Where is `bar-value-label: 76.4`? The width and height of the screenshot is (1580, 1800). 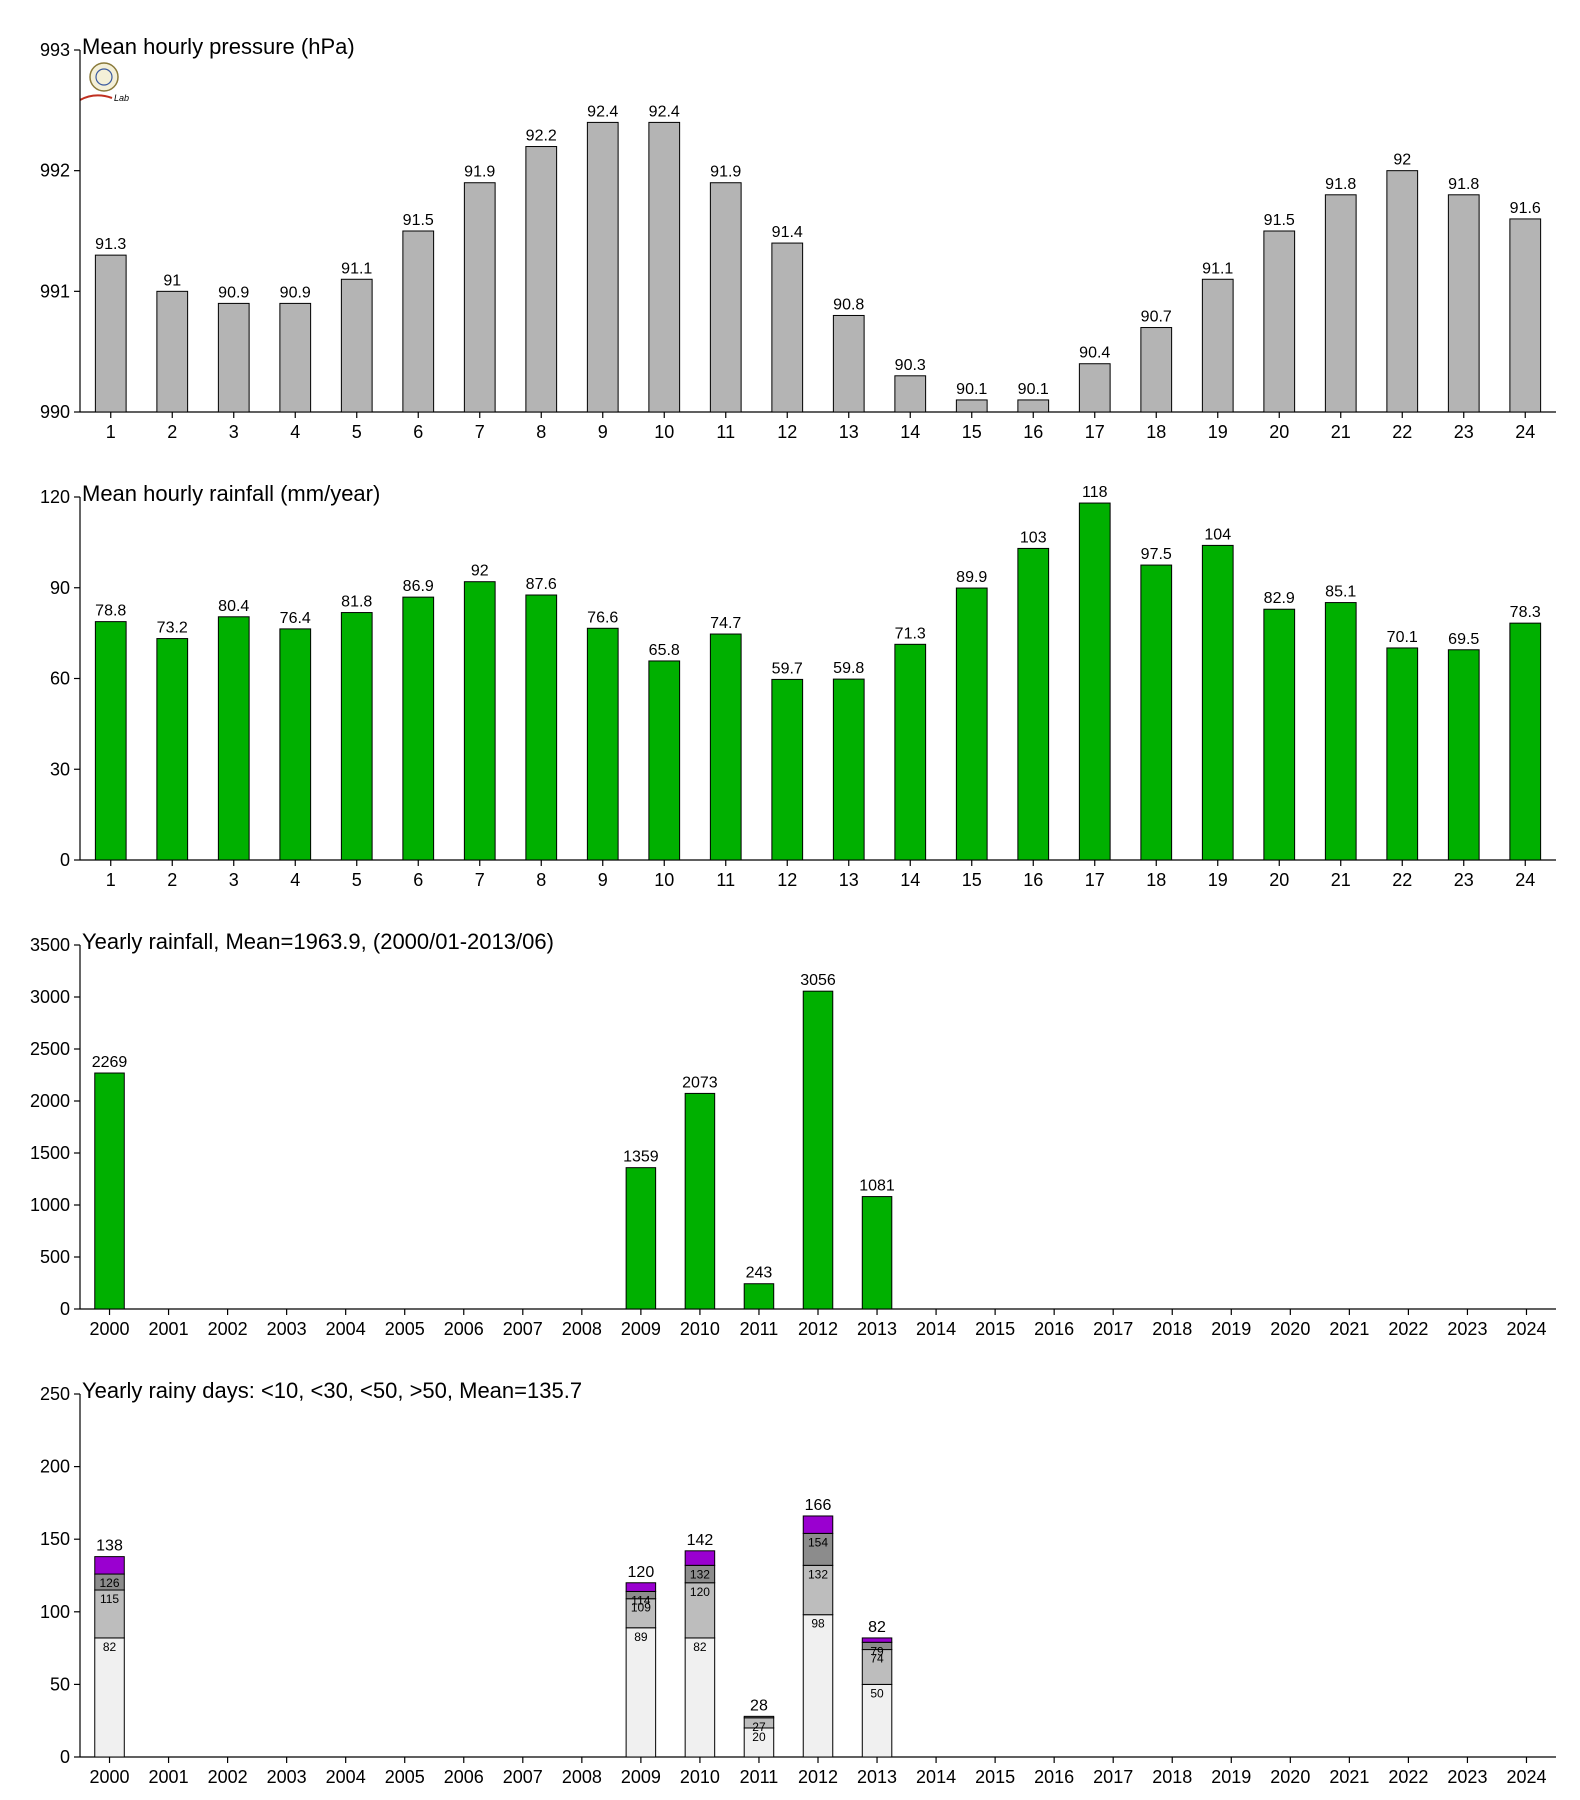 bar-value-label: 76.4 is located at coordinates (295, 618).